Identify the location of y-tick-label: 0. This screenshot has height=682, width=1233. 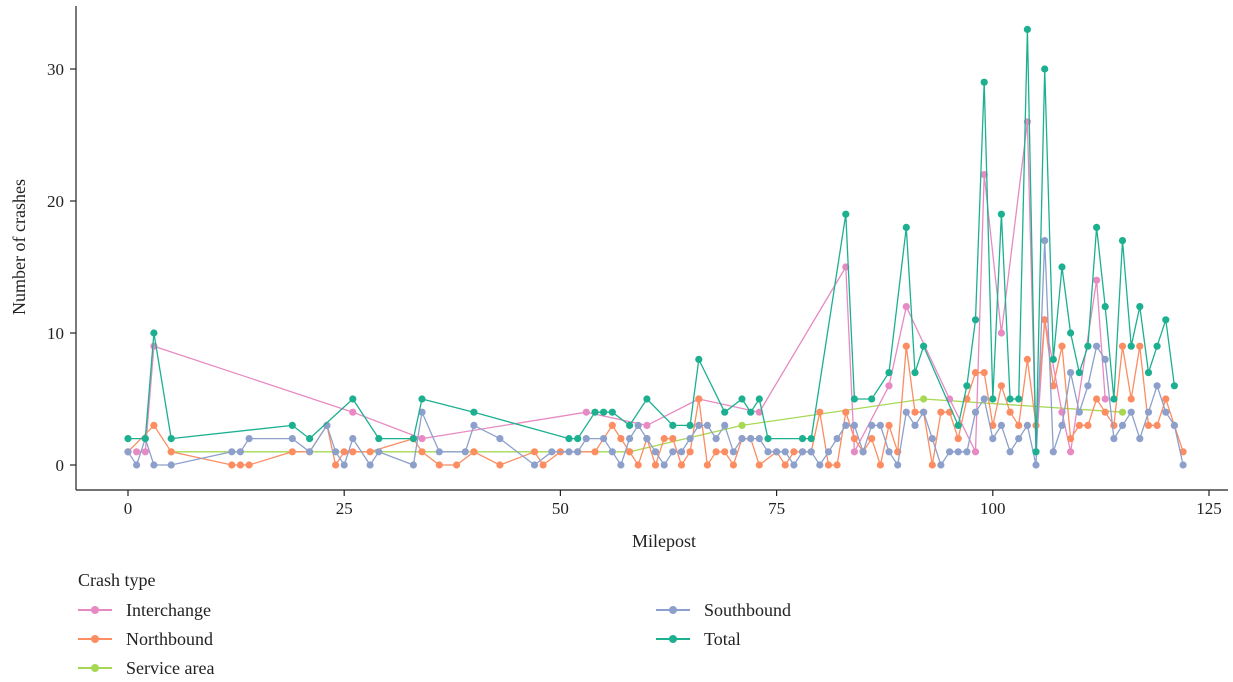
(60, 465).